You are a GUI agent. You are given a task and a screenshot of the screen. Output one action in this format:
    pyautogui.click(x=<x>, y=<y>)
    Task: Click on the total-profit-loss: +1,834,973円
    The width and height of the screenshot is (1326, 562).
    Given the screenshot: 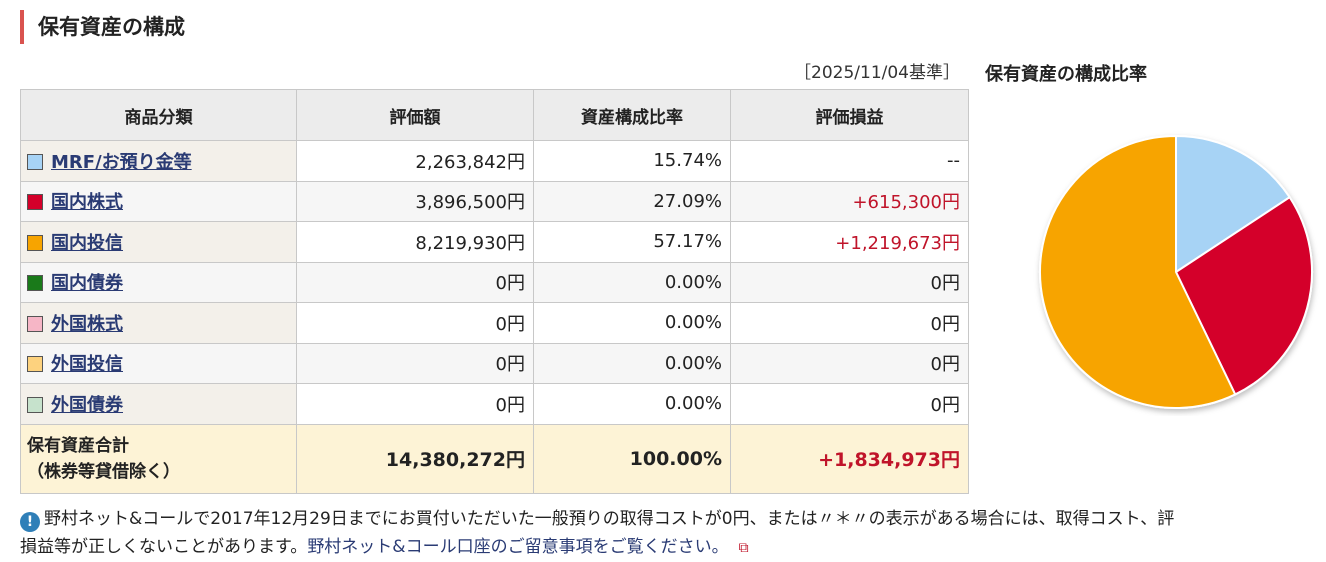 What is the action you would take?
    pyautogui.click(x=849, y=458)
    